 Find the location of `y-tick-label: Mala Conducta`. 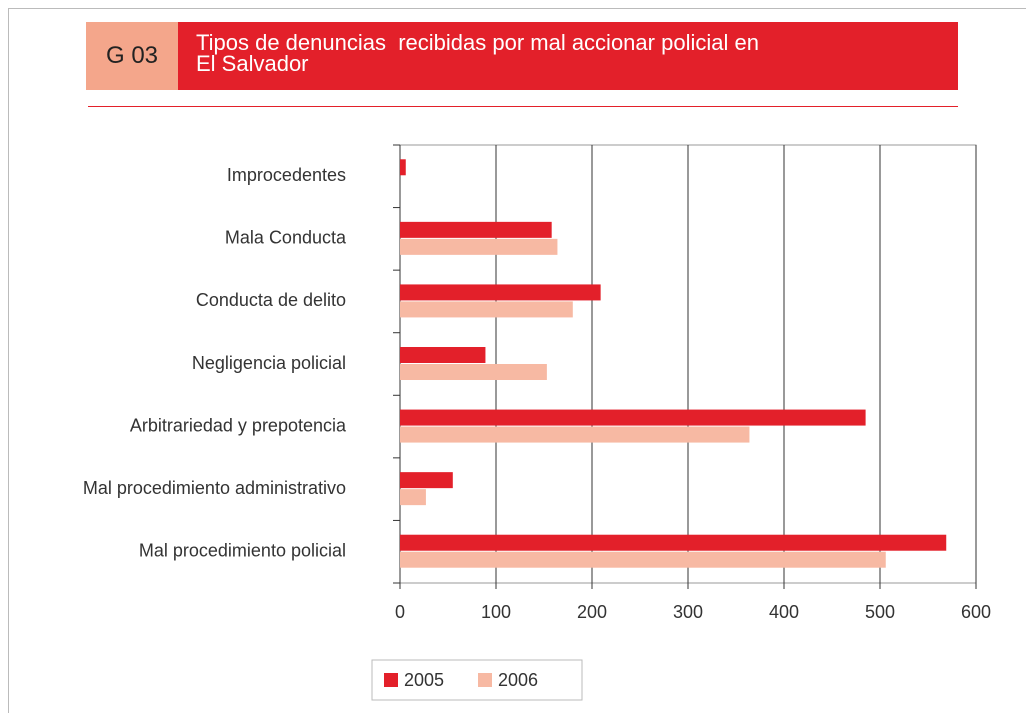

y-tick-label: Mala Conducta is located at coordinates (286, 238).